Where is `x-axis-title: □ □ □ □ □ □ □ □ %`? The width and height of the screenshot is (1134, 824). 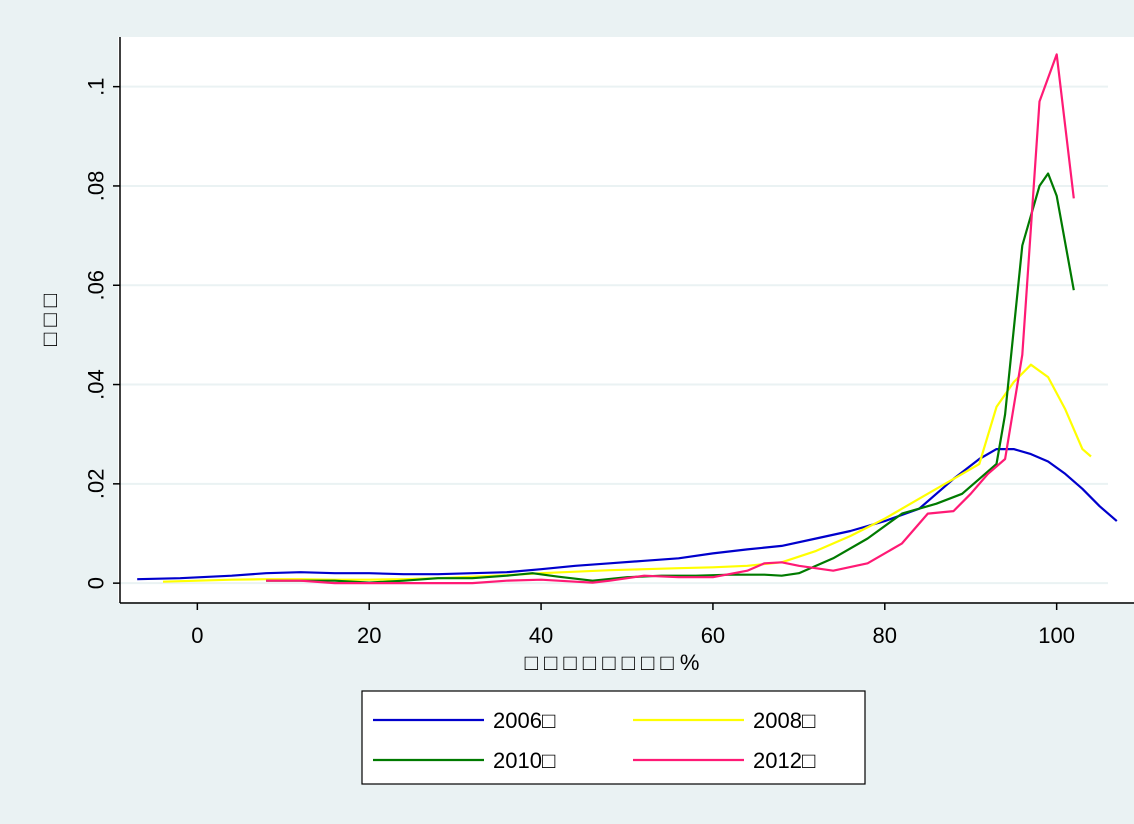 x-axis-title: □ □ □ □ □ □ □ □ % is located at coordinates (612, 662).